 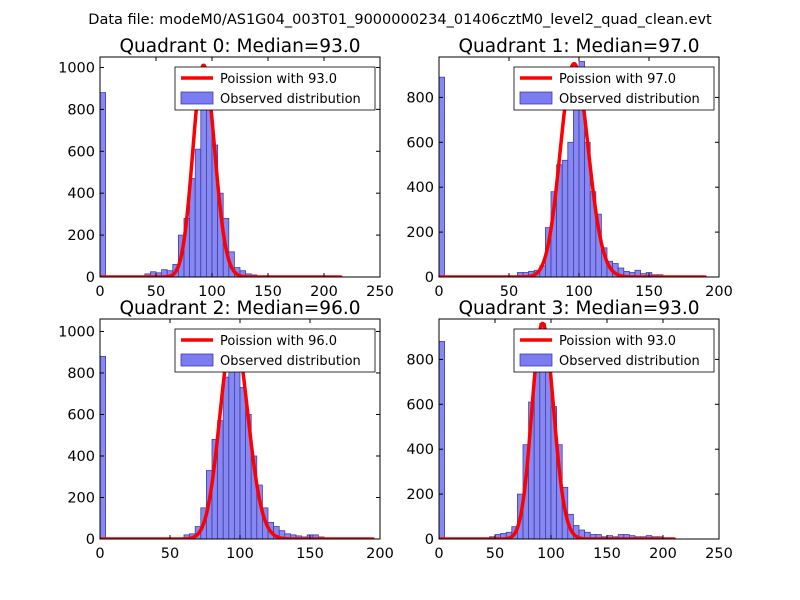 I want to click on panel-title: Quadrant 1: Median=97.0, so click(x=578, y=46).